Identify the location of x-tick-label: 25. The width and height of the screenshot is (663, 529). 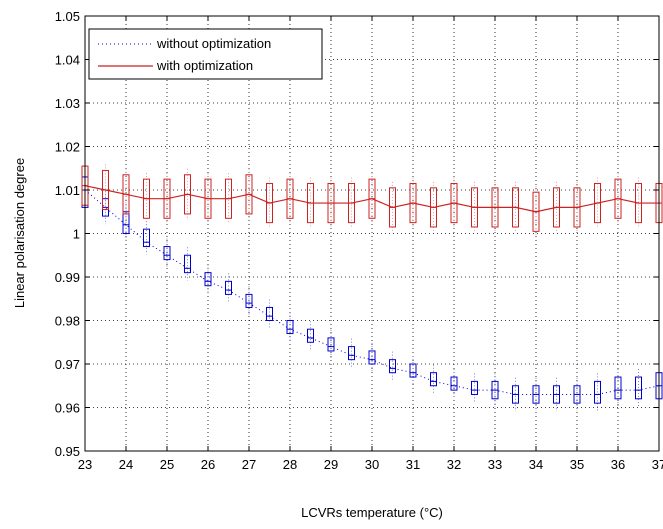
(167, 464).